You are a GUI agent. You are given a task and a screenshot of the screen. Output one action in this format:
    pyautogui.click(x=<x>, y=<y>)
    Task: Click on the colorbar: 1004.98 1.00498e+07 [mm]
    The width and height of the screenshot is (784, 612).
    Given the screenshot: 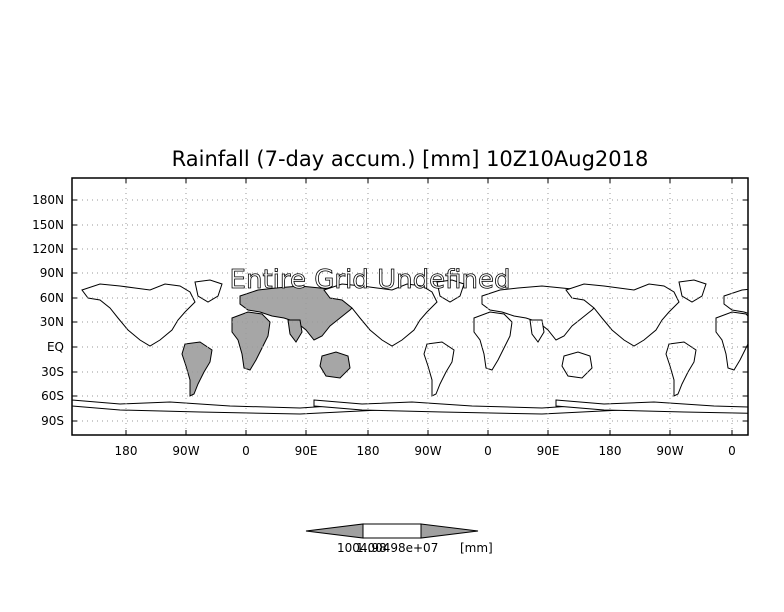 What is the action you would take?
    pyautogui.click(x=399, y=539)
    